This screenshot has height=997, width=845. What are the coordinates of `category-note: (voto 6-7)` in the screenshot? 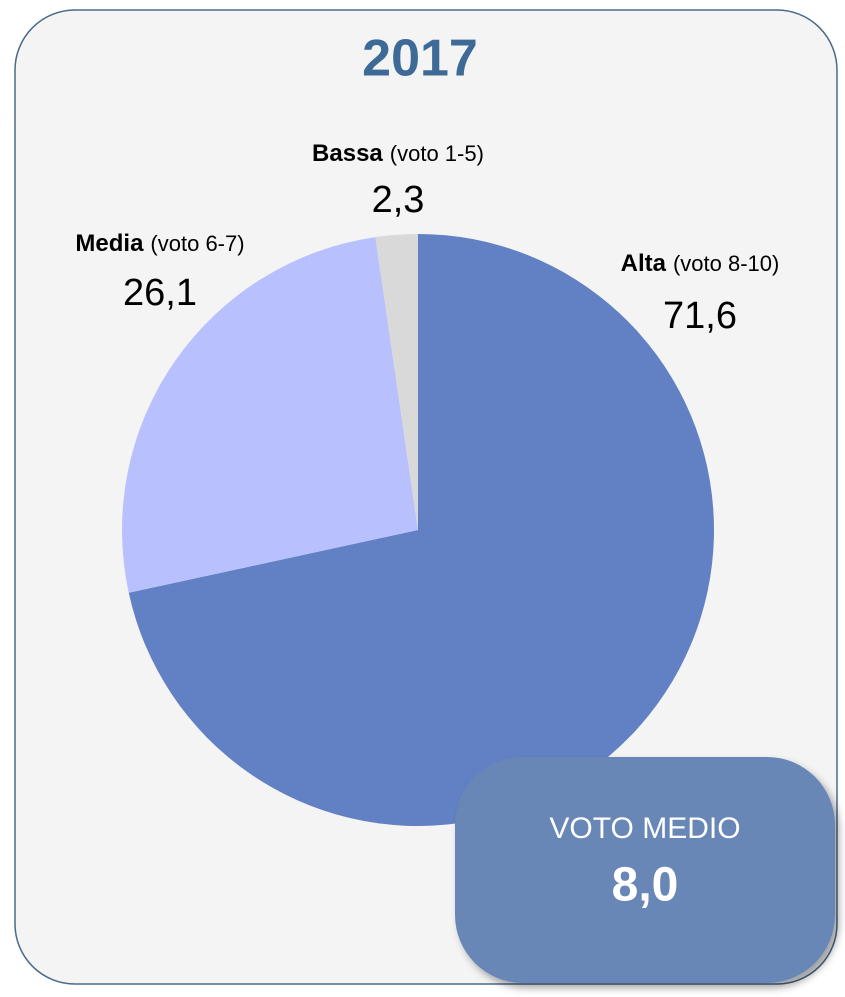 It's located at (197, 243).